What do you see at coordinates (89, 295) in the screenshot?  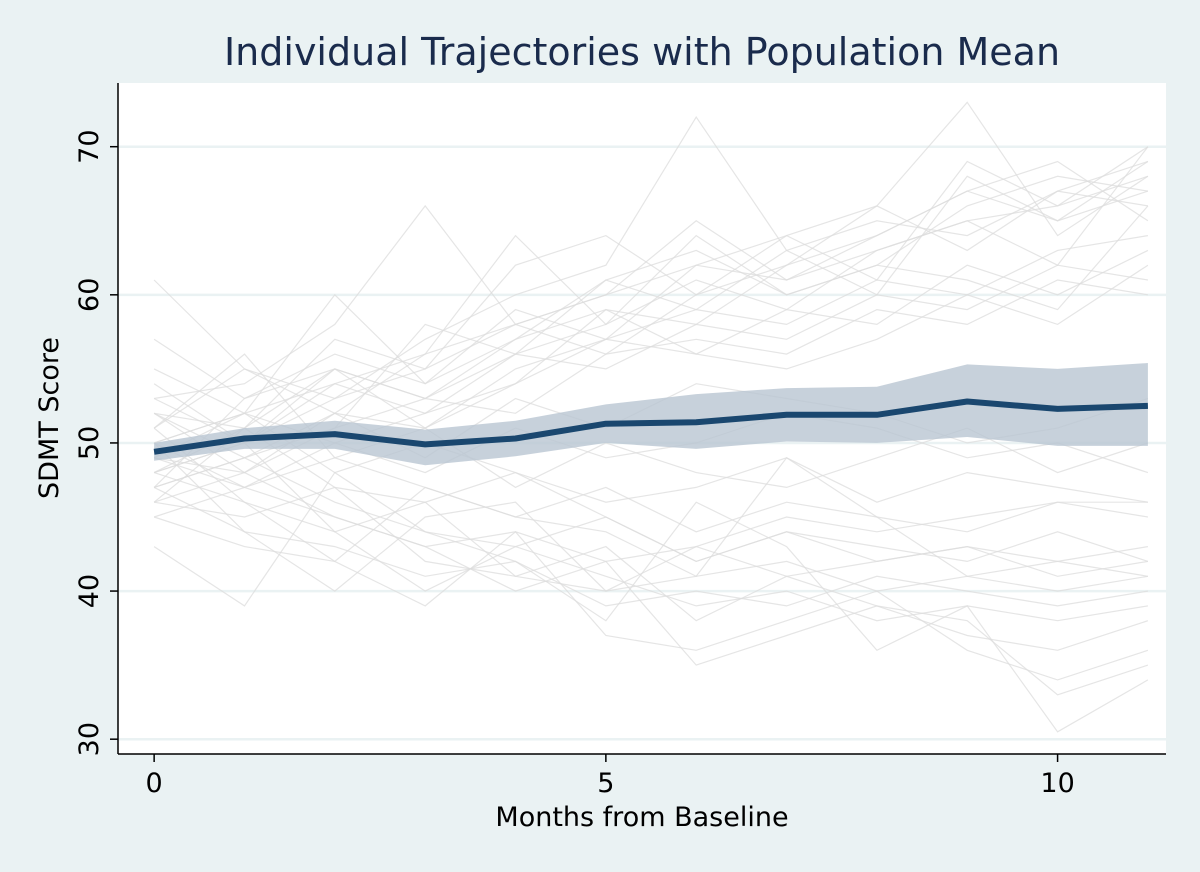 I see `y-tick-label-60: 60` at bounding box center [89, 295].